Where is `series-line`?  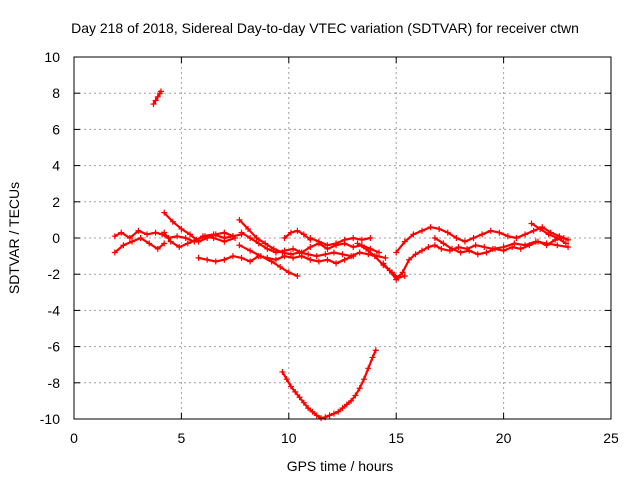
series-line is located at coordinates (329, 384).